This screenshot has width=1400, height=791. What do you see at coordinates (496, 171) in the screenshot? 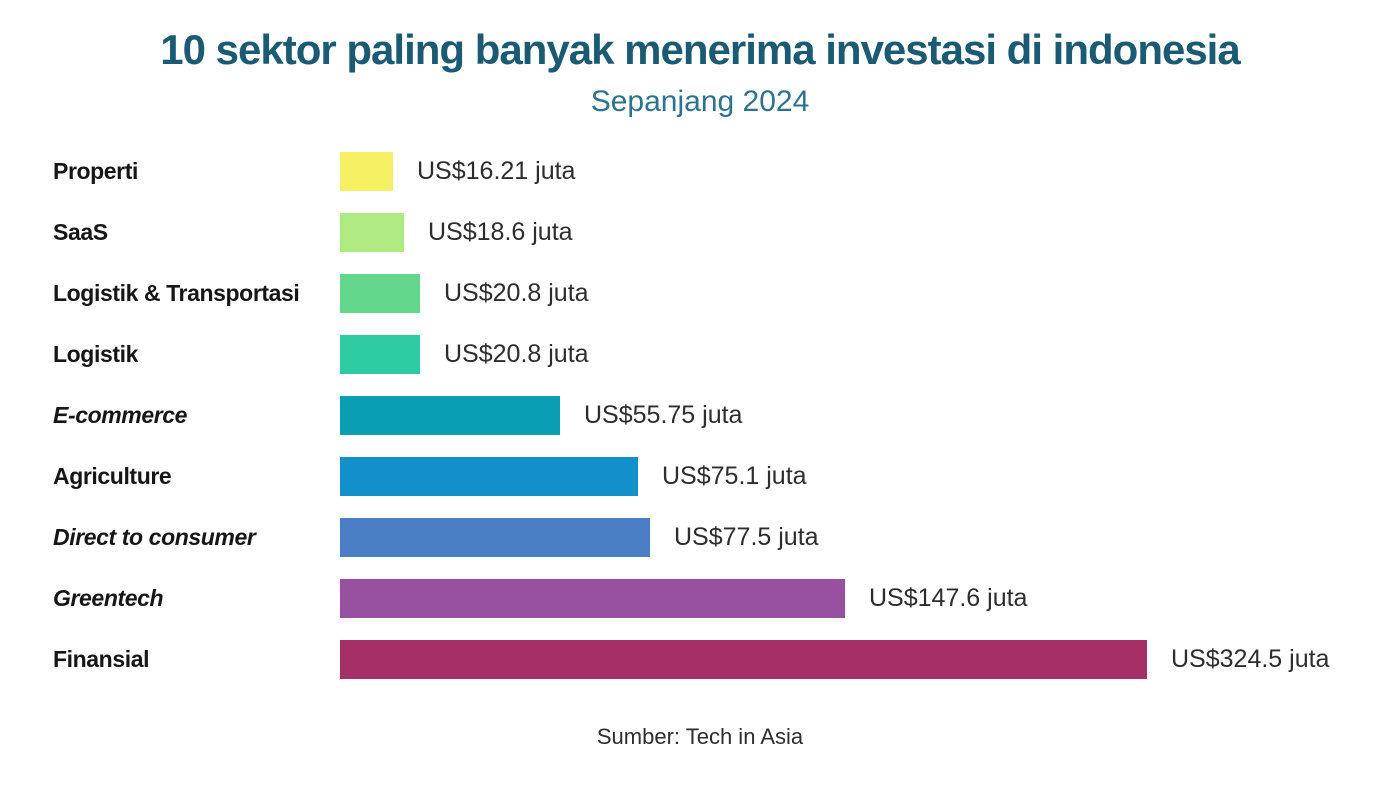
I see `value-label: US$16.21 juta` at bounding box center [496, 171].